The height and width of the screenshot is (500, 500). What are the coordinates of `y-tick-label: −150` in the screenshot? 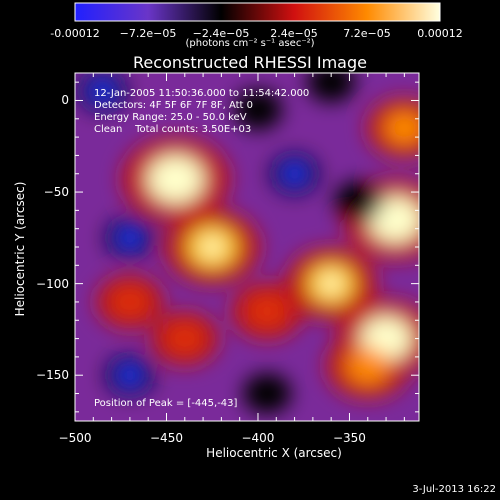 It's located at (52, 375).